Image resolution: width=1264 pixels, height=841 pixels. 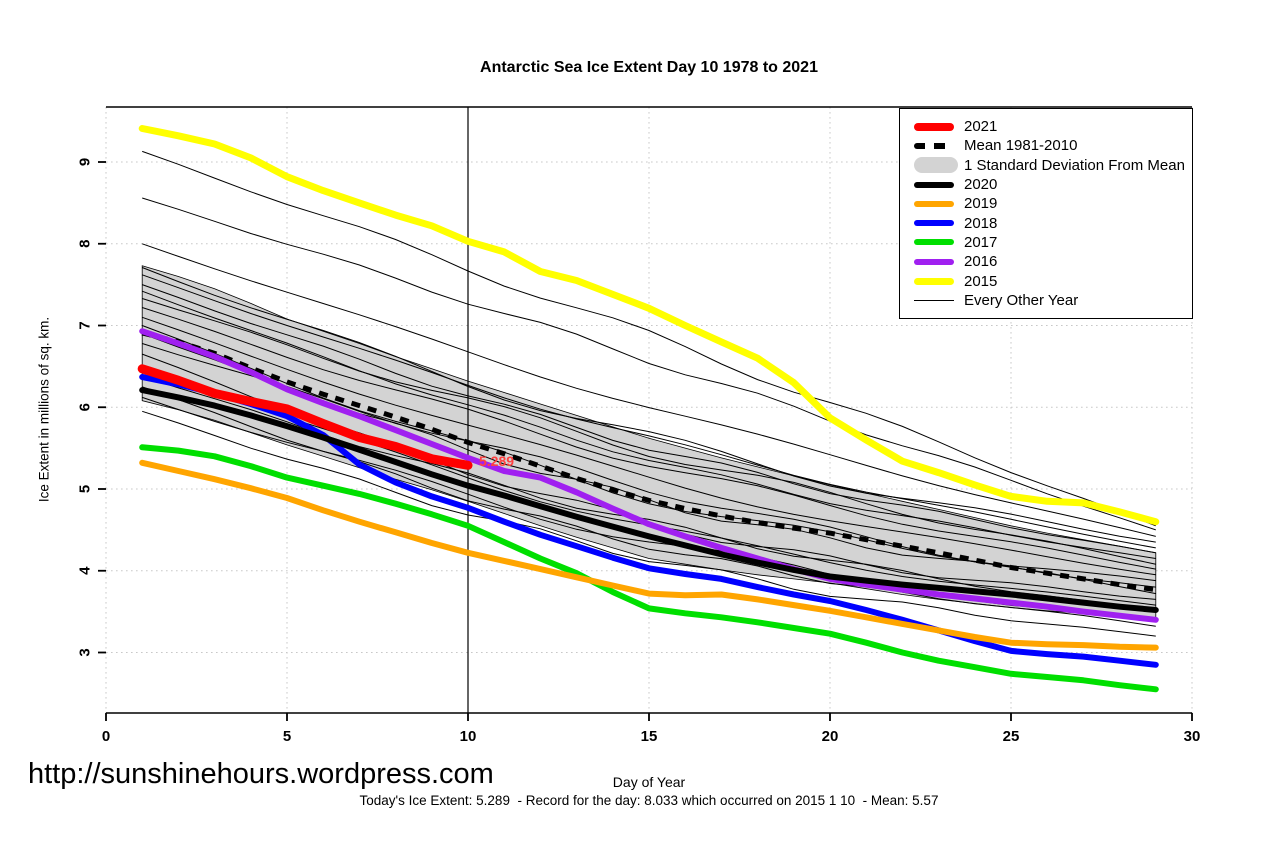 I want to click on y-tick-label: 6, so click(x=85, y=407).